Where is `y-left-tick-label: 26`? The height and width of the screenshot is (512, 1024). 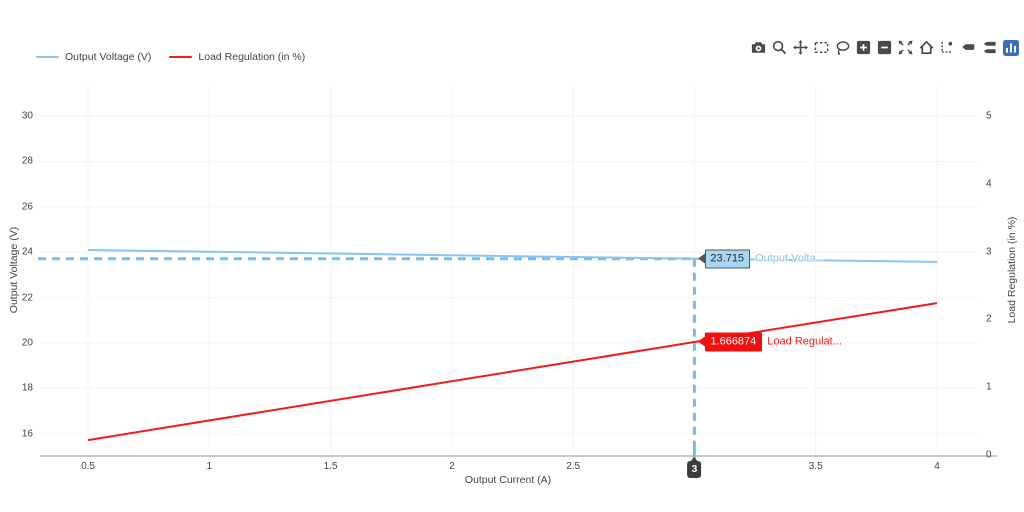 y-left-tick-label: 26 is located at coordinates (27, 207).